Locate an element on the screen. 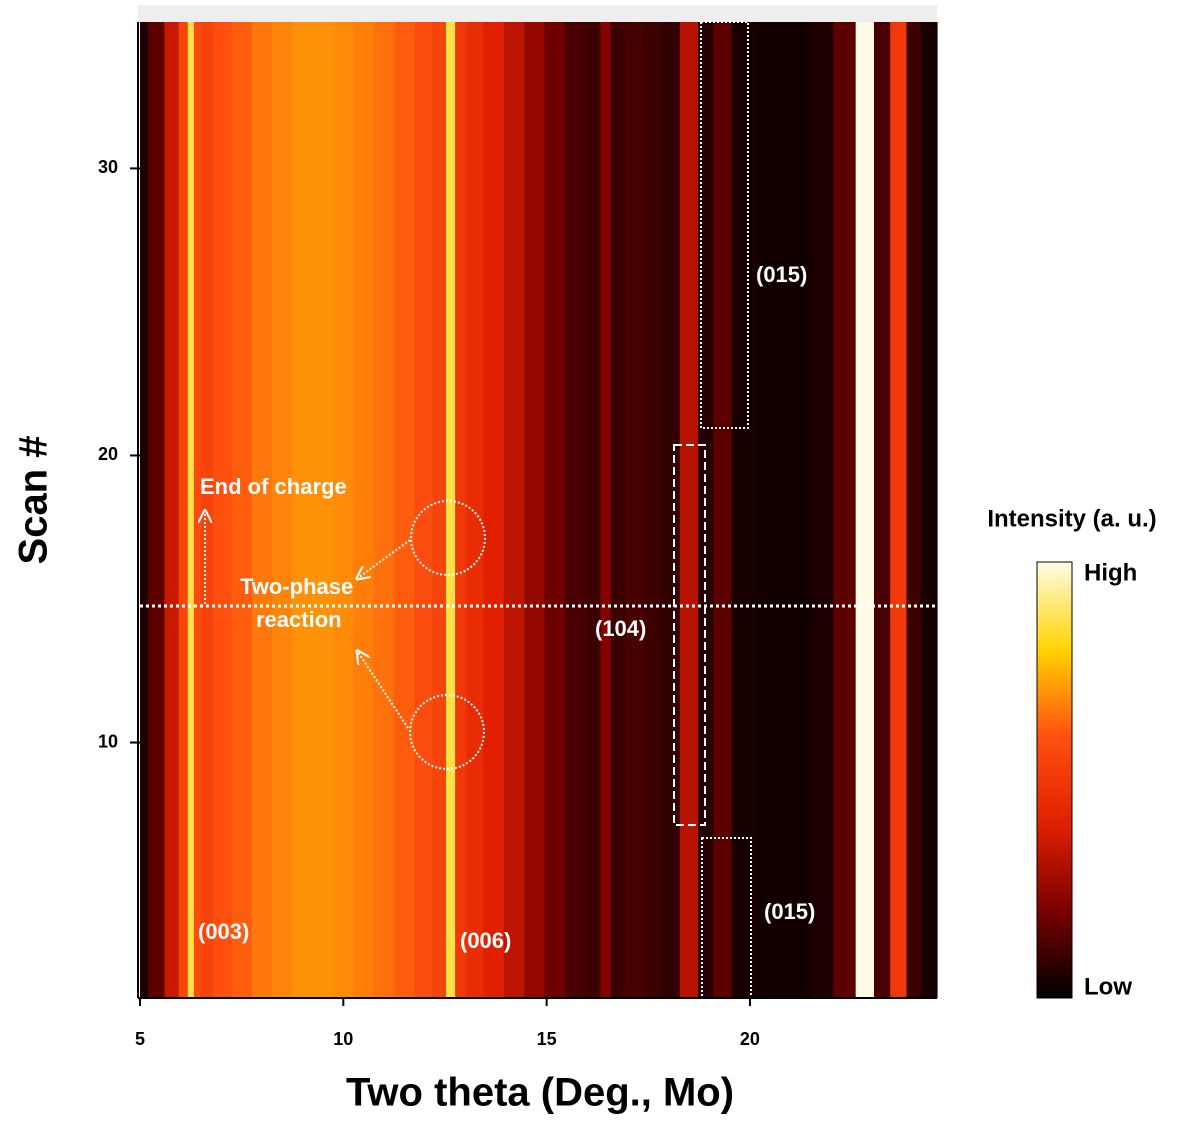  annotation: (003) is located at coordinates (223, 931).